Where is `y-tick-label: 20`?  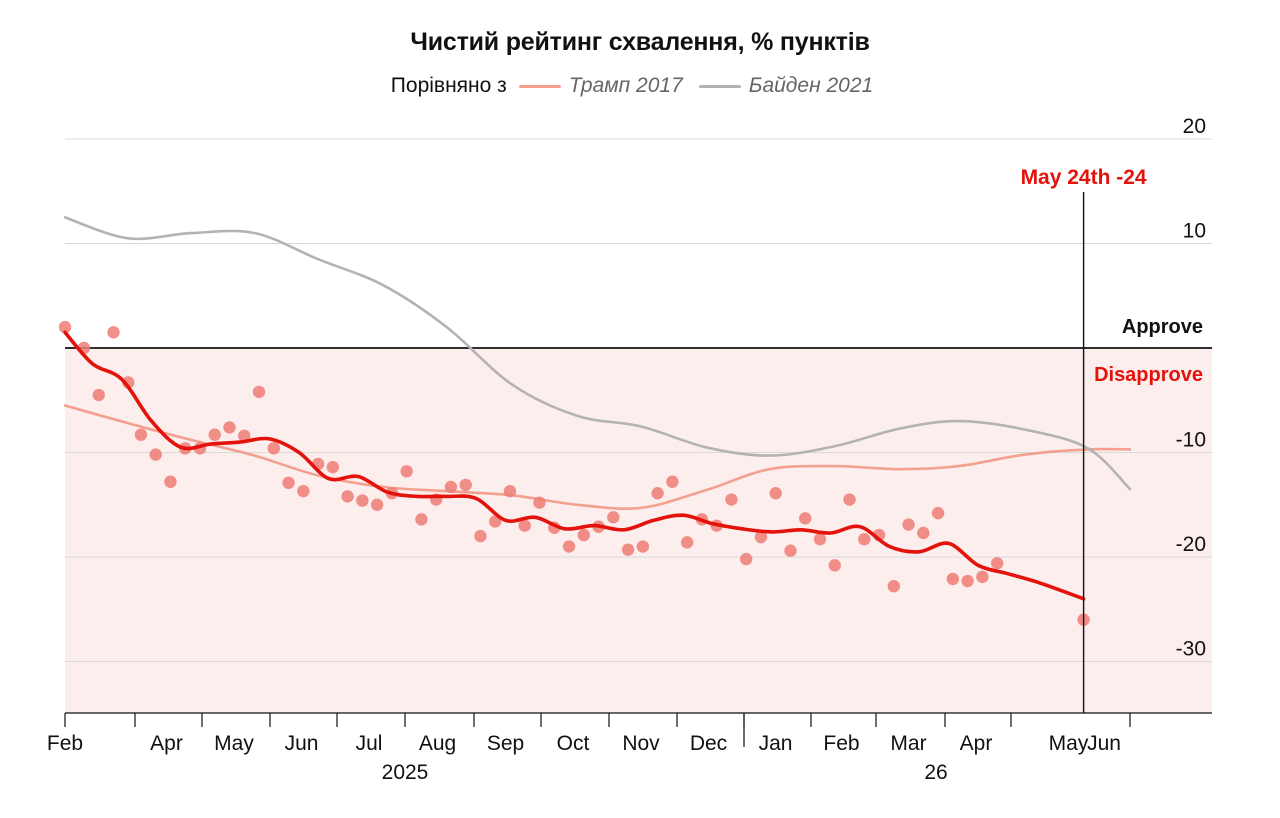 y-tick-label: 20 is located at coordinates (1194, 126).